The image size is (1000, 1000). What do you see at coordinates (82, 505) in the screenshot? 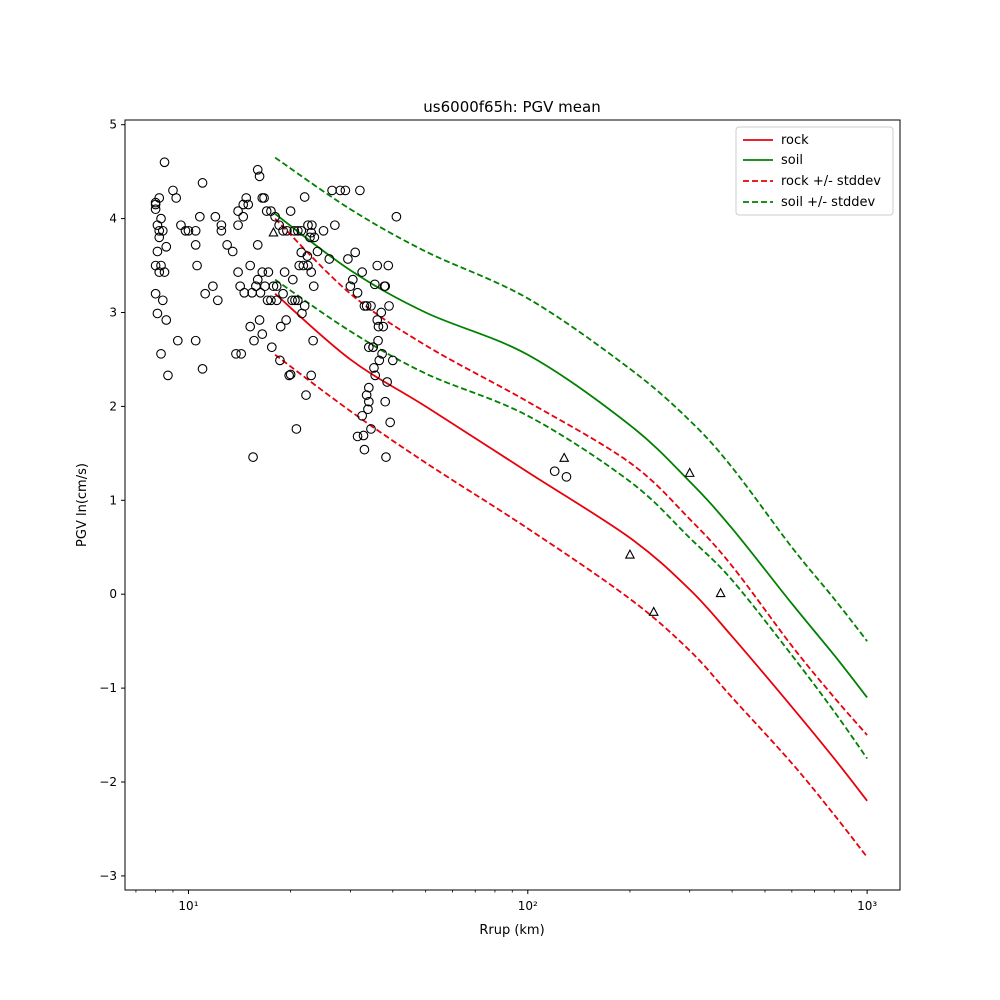
I see `y-axis-label: PGV ln(cm/s)` at bounding box center [82, 505].